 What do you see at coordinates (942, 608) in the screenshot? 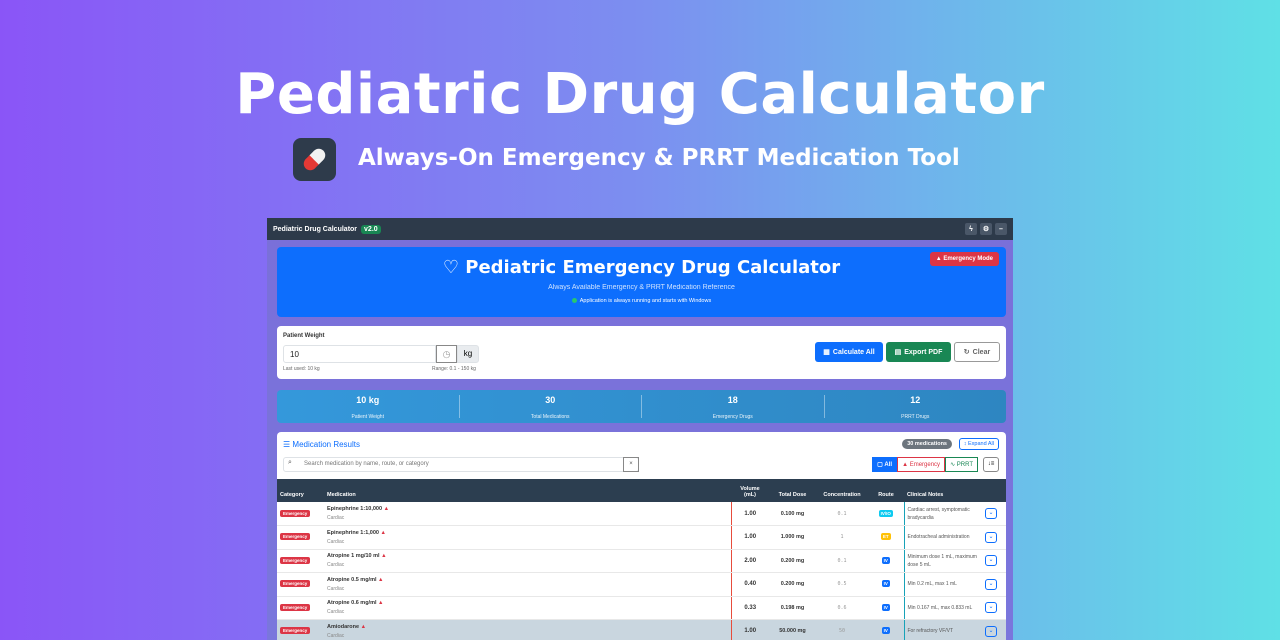
I see `clinical-notes: Min 0.167 mL, max 0.833 mL` at bounding box center [942, 608].